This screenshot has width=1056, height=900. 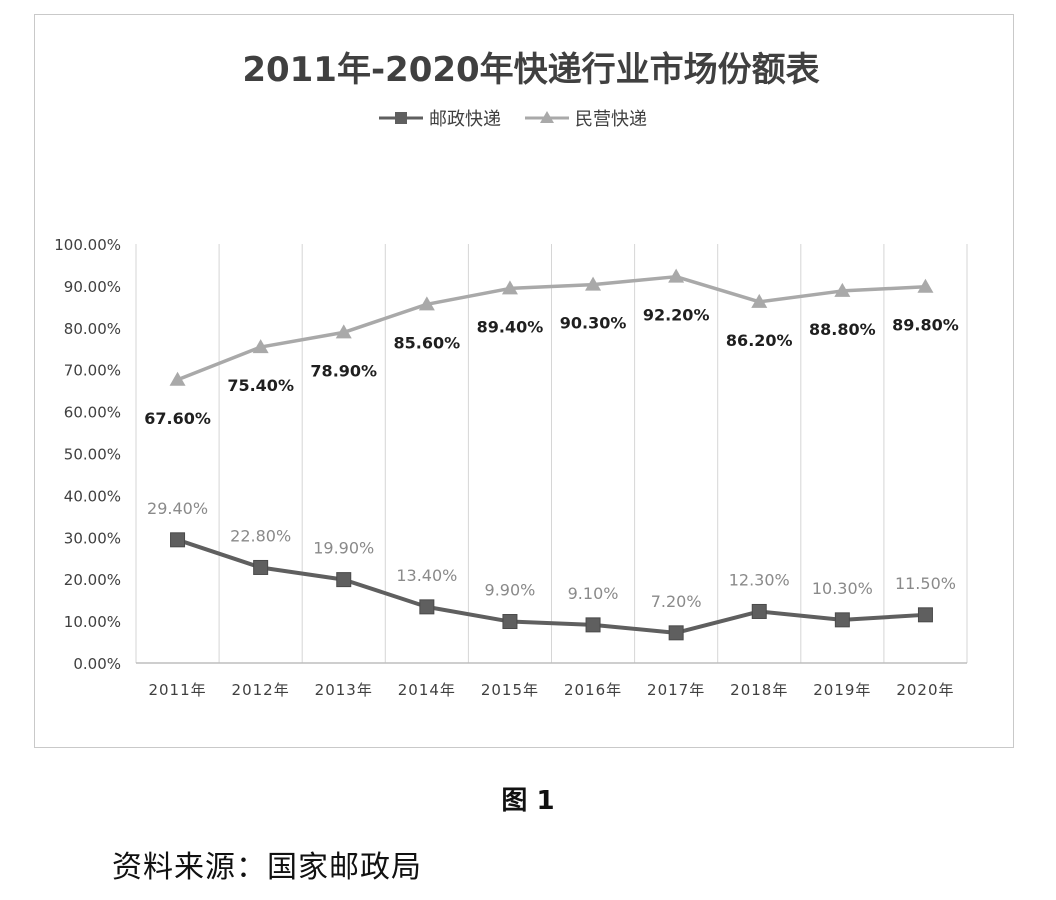 I want to click on x-tick-label: 2020年, so click(x=925, y=690).